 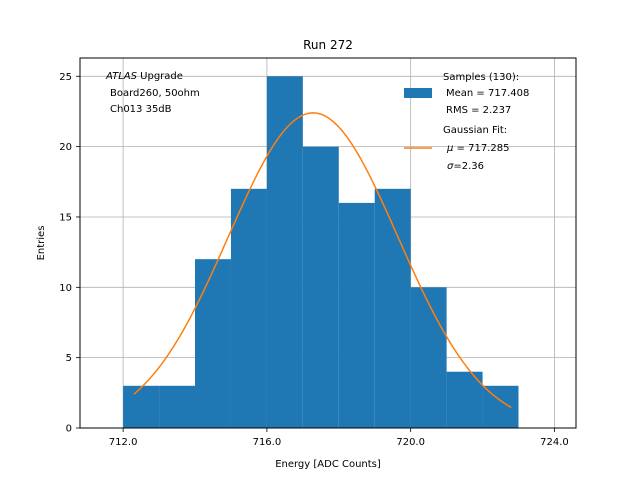 What do you see at coordinates (155, 93) in the screenshot?
I see `annotation-line-2: Board260, 50ohm` at bounding box center [155, 93].